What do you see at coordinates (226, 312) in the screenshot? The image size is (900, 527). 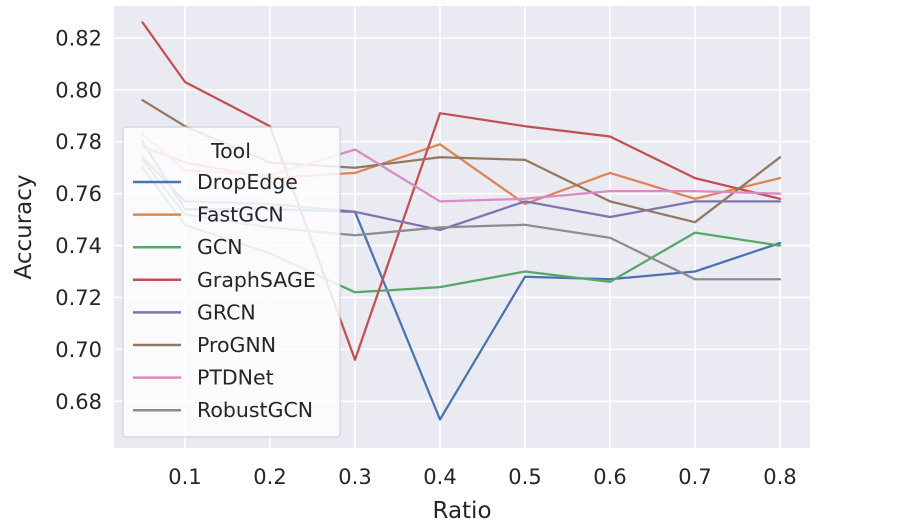 I see `legend-label-grcn: GRCN` at bounding box center [226, 312].